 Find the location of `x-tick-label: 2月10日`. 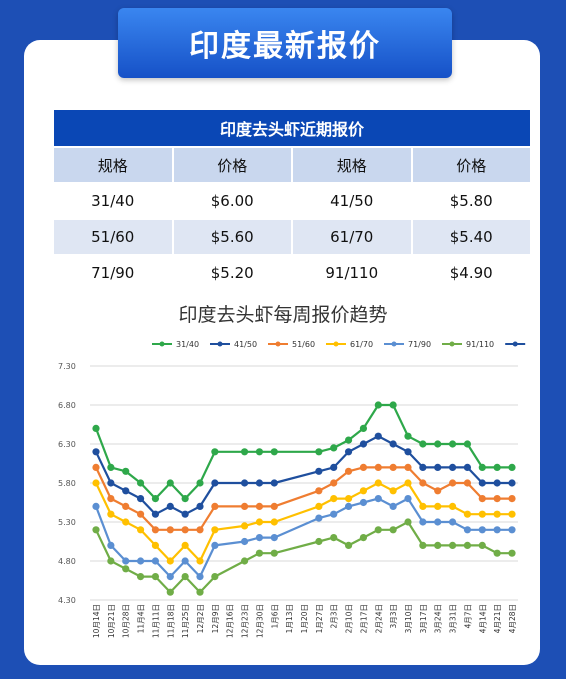

x-tick-label: 2月10日 is located at coordinates (349, 618).